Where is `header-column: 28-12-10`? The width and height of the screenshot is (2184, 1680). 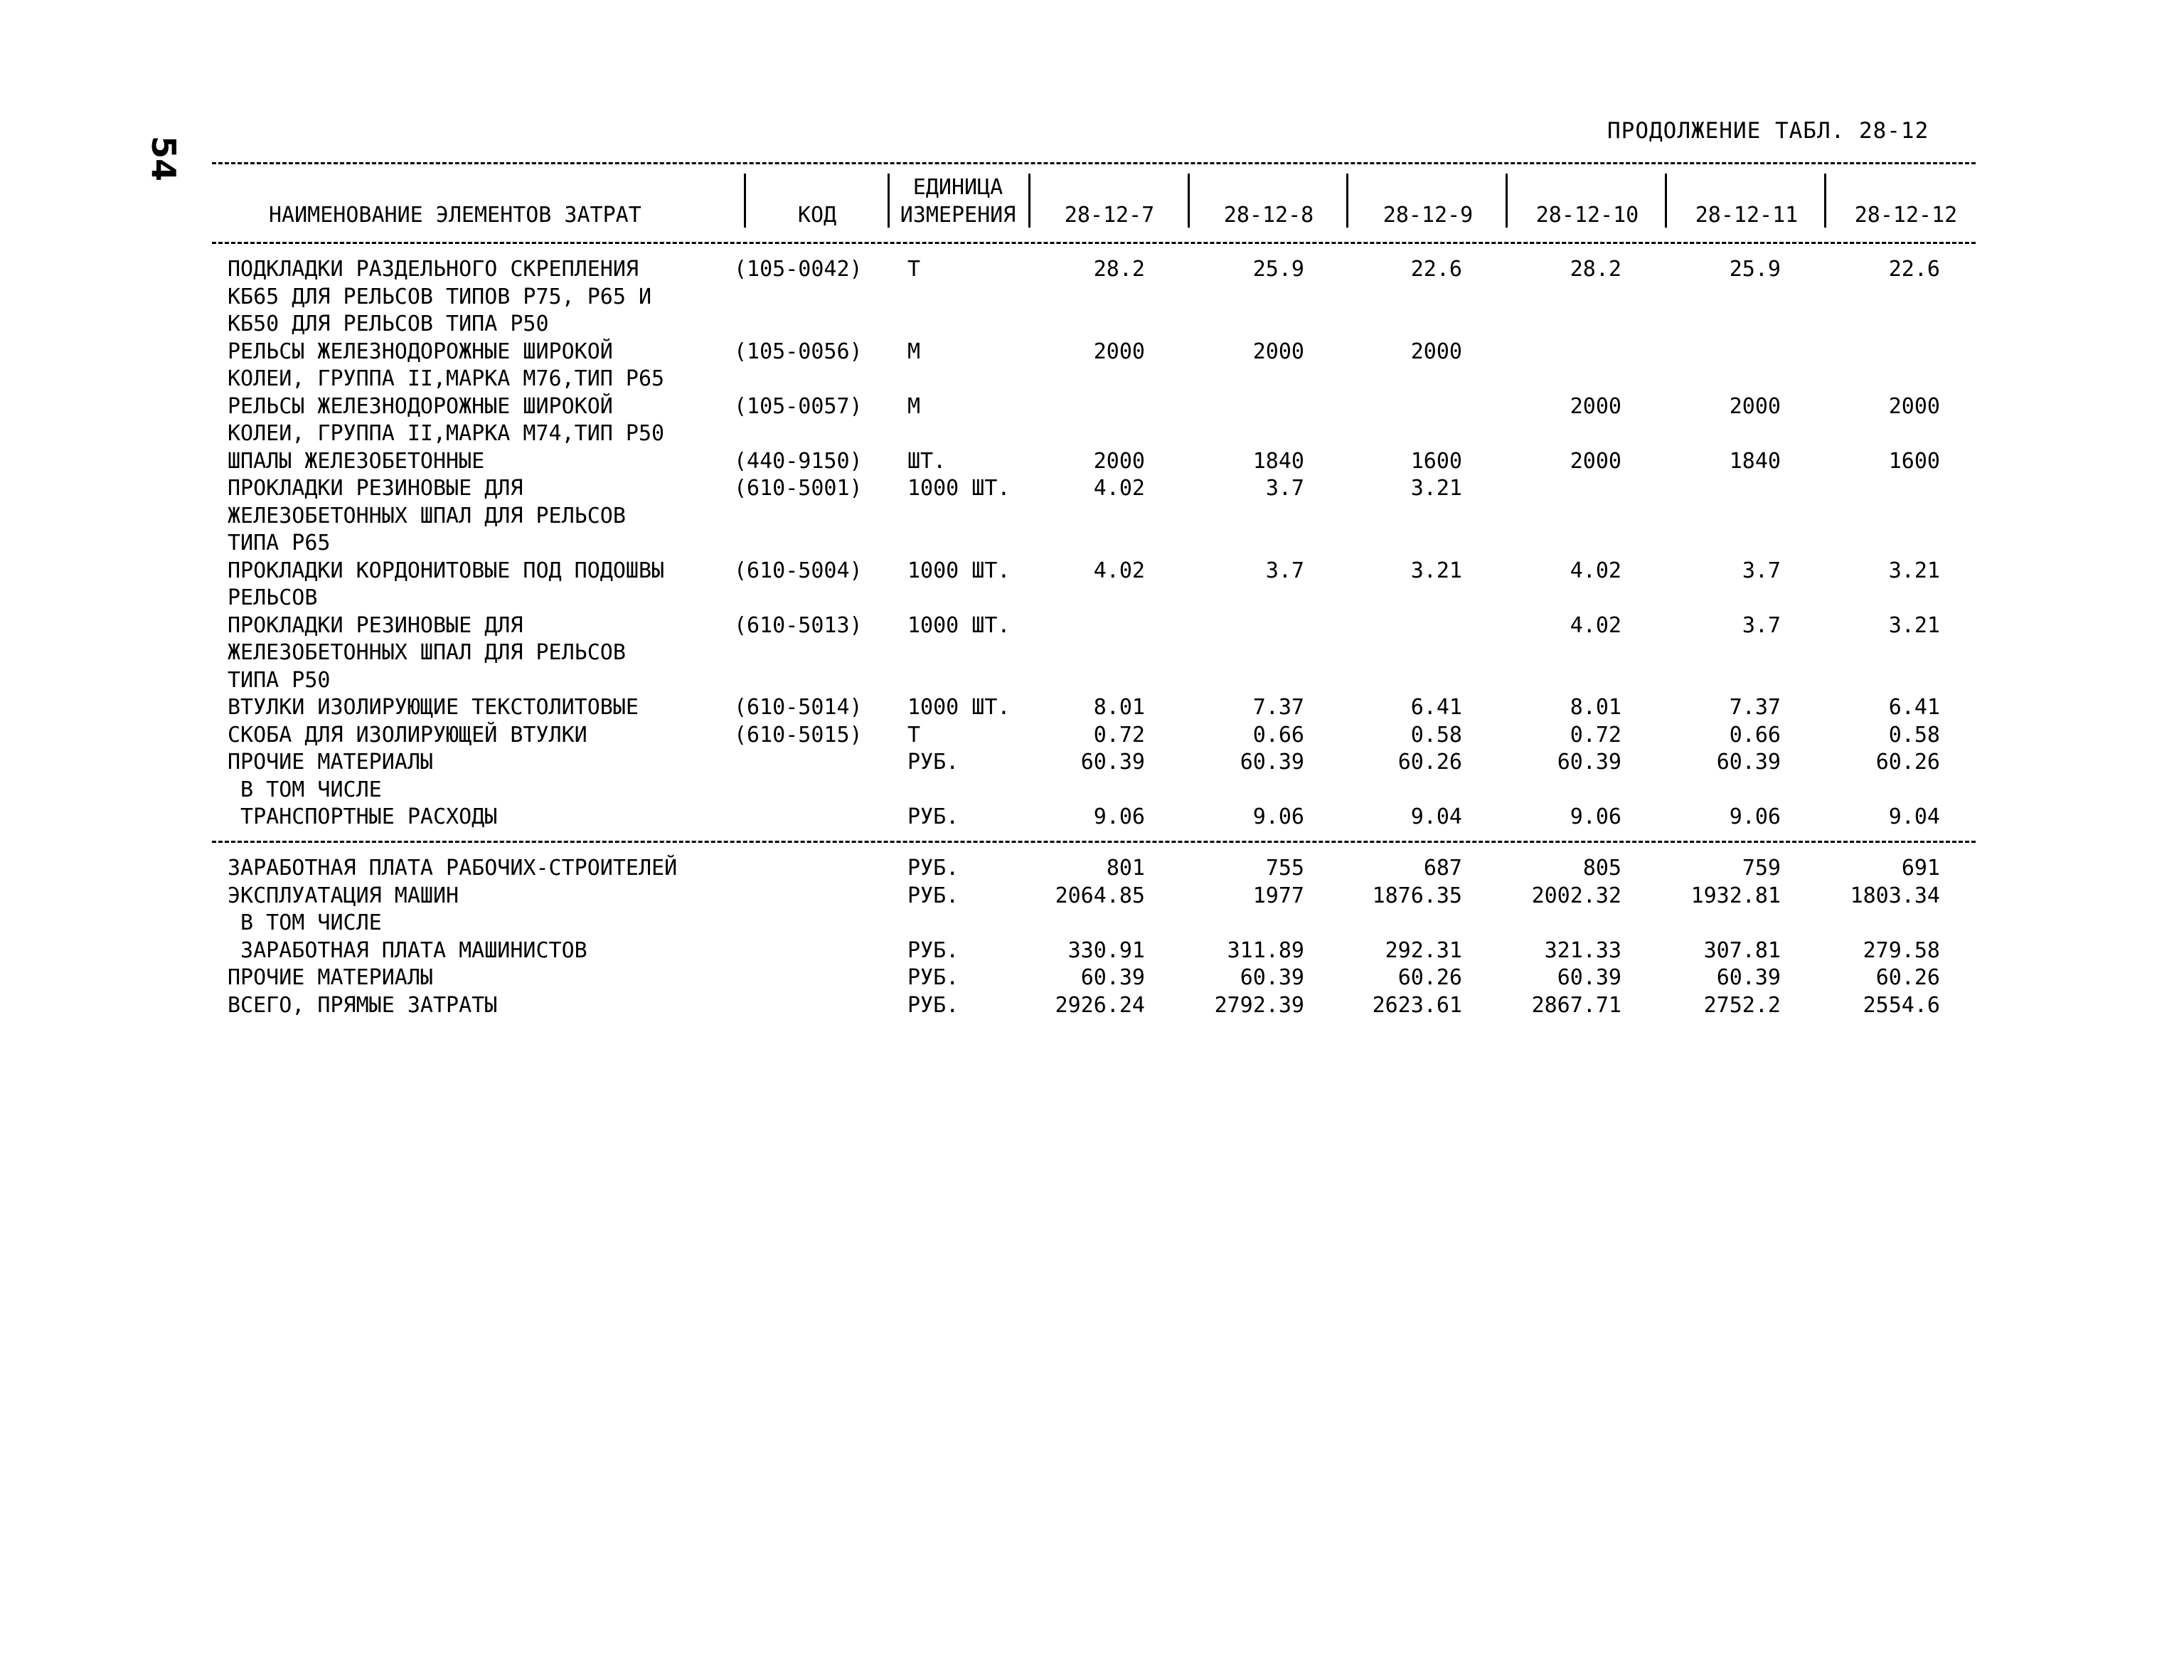 header-column: 28-12-10 is located at coordinates (1587, 215).